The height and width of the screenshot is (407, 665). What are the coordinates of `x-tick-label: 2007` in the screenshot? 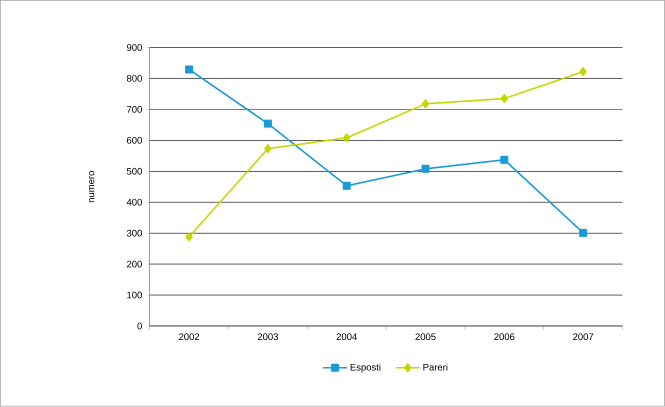 It's located at (583, 337).